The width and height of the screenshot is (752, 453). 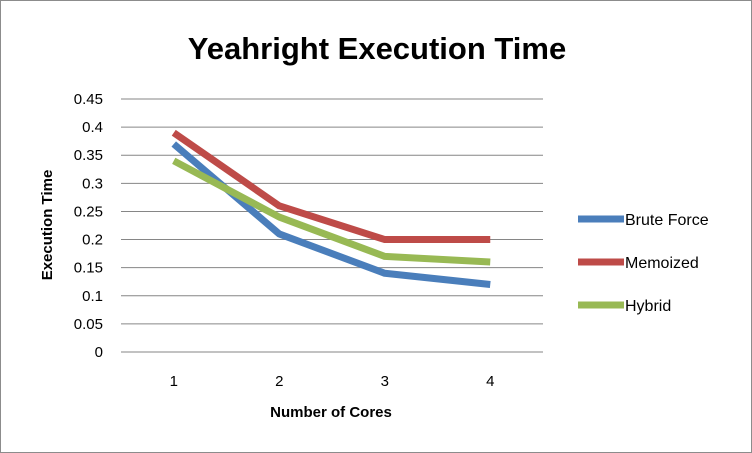 I want to click on y-tick-label: 0.4, so click(x=92, y=127).